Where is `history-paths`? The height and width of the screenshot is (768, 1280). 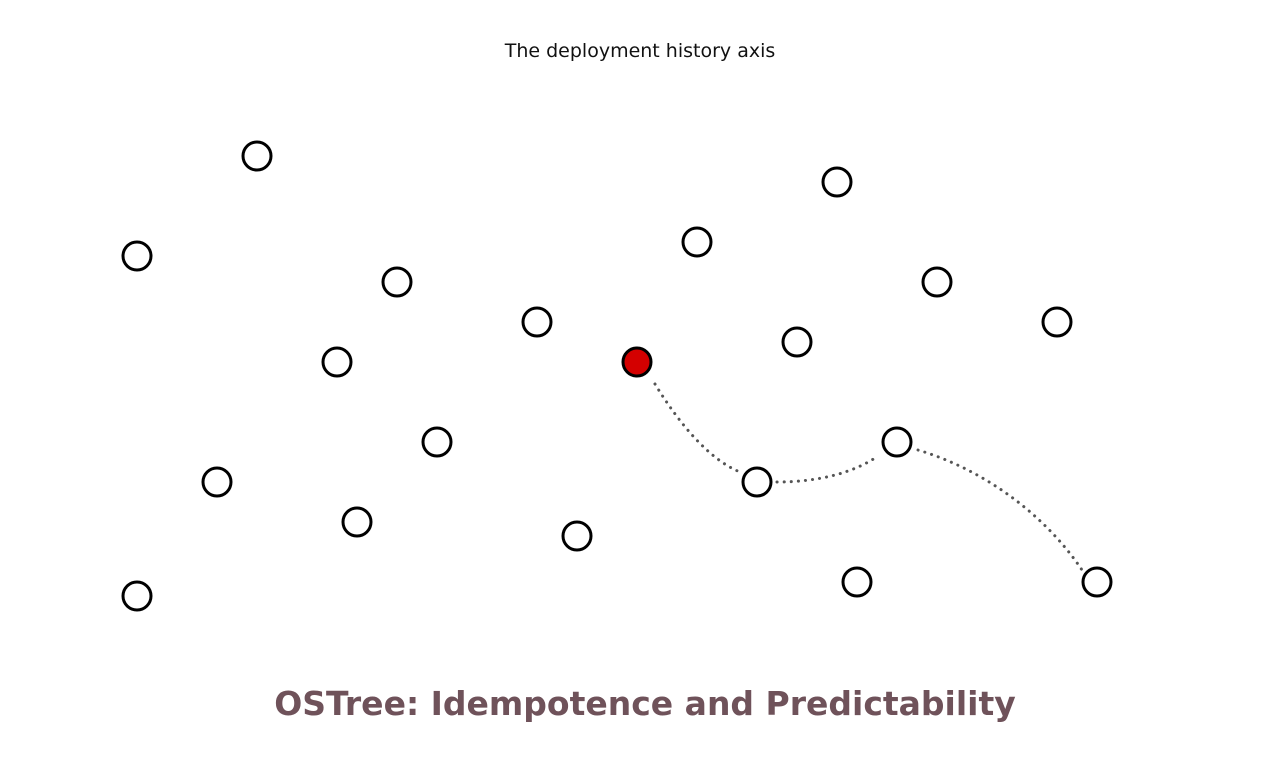 history-paths is located at coordinates (868, 477).